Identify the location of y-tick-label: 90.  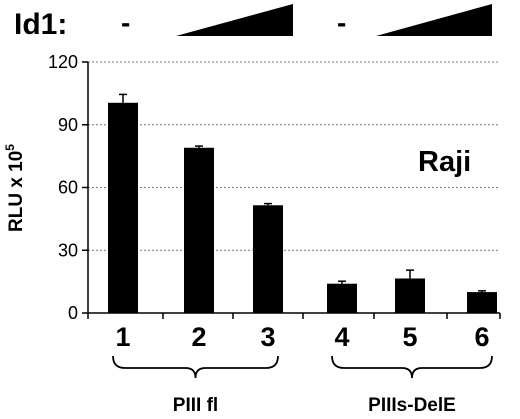
(68, 125).